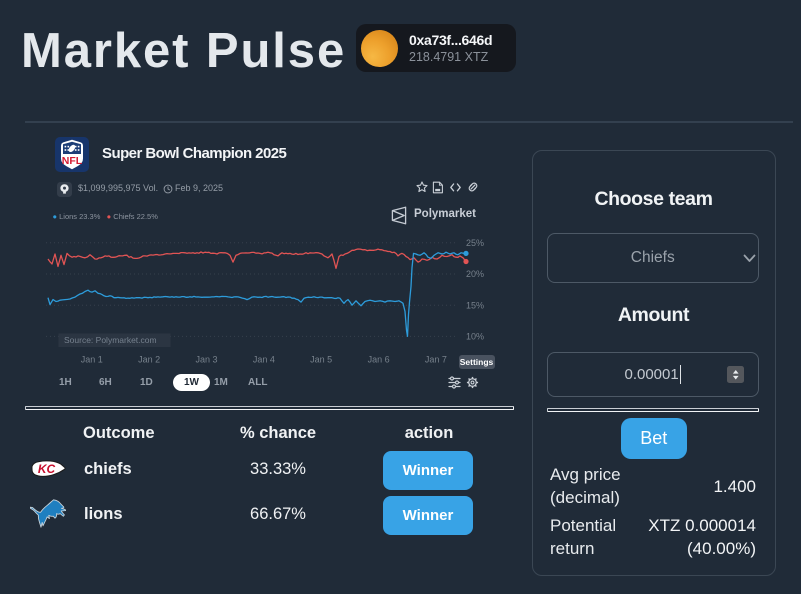 The width and height of the screenshot is (801, 594). I want to click on svg-text: 25%, so click(475, 243).